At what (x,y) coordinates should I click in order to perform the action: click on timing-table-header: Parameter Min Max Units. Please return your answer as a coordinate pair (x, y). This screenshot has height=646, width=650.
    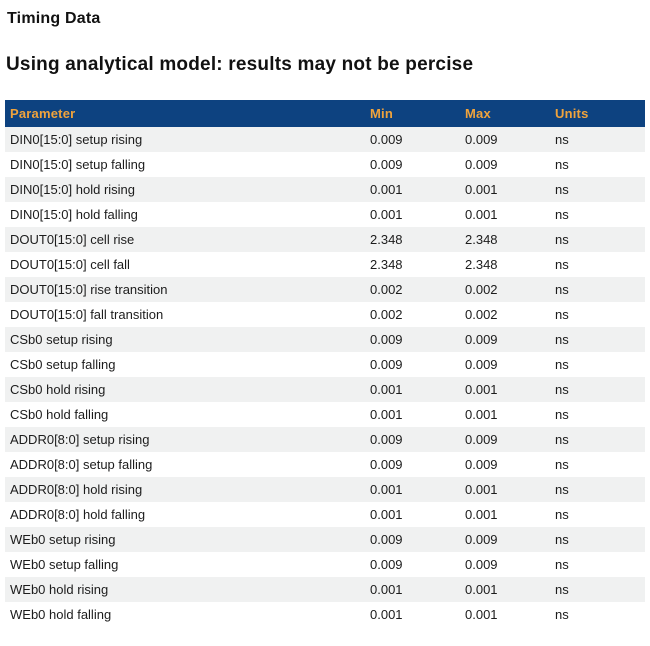
    Looking at the image, I should click on (325, 113).